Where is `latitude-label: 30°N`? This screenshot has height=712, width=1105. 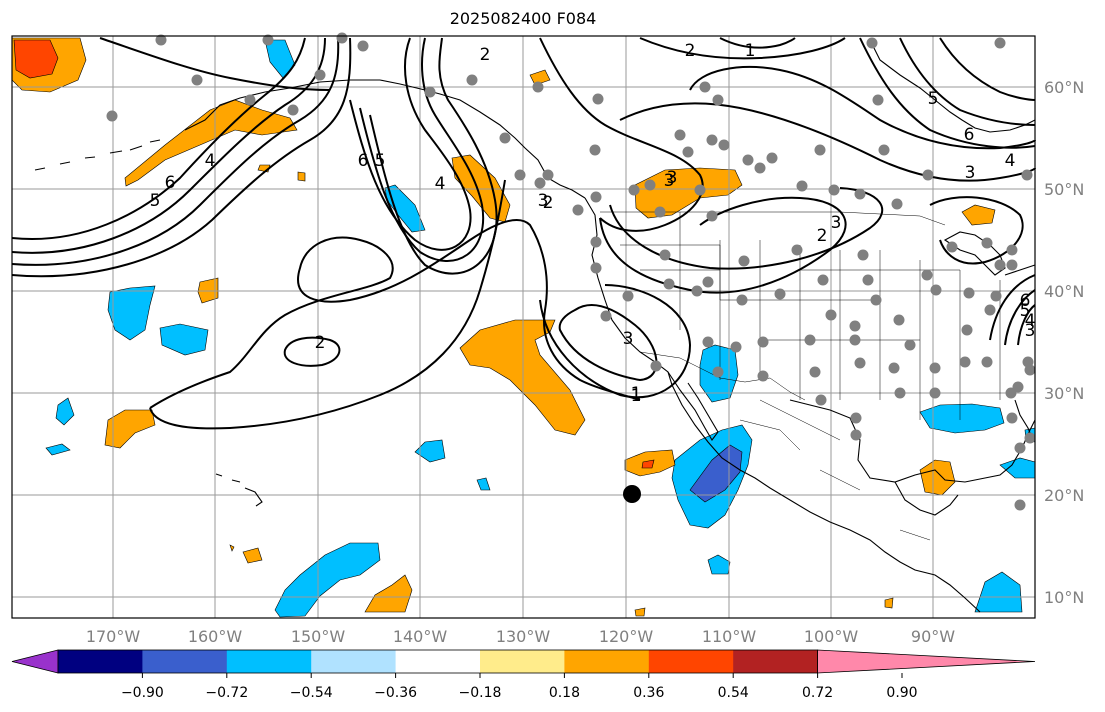 latitude-label: 30°N is located at coordinates (1064, 393).